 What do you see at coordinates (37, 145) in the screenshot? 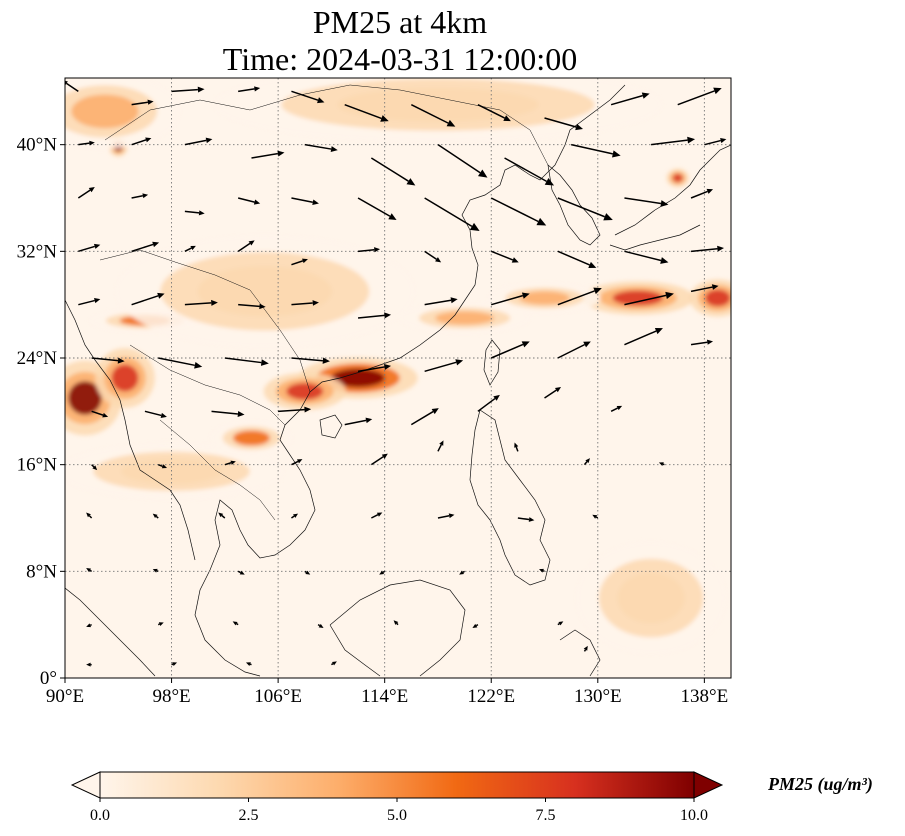
I see `lat-tick-label: 40°N` at bounding box center [37, 145].